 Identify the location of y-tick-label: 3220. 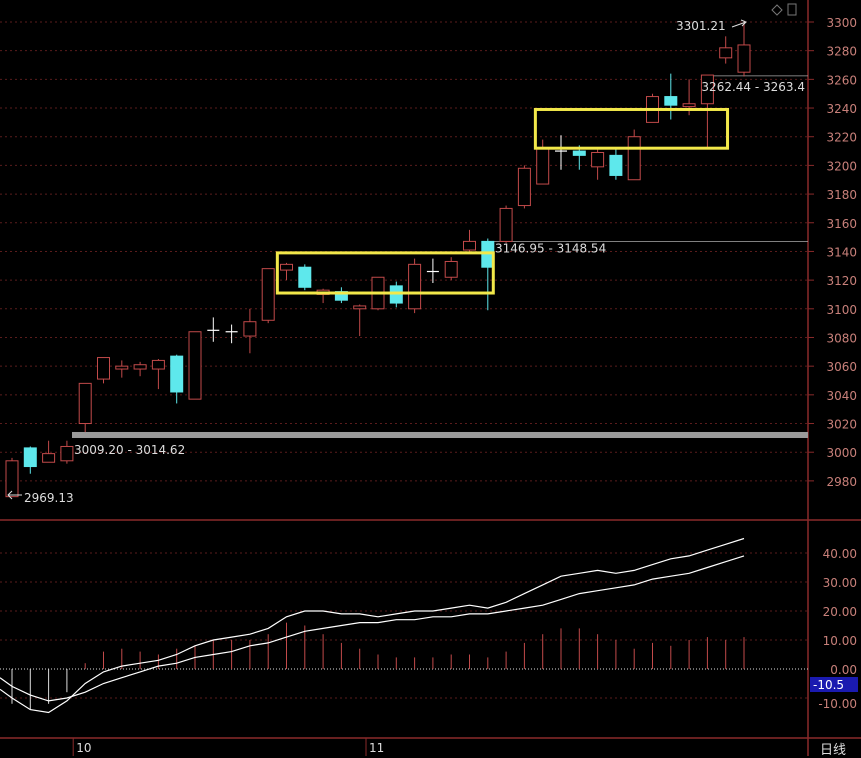
(841, 138).